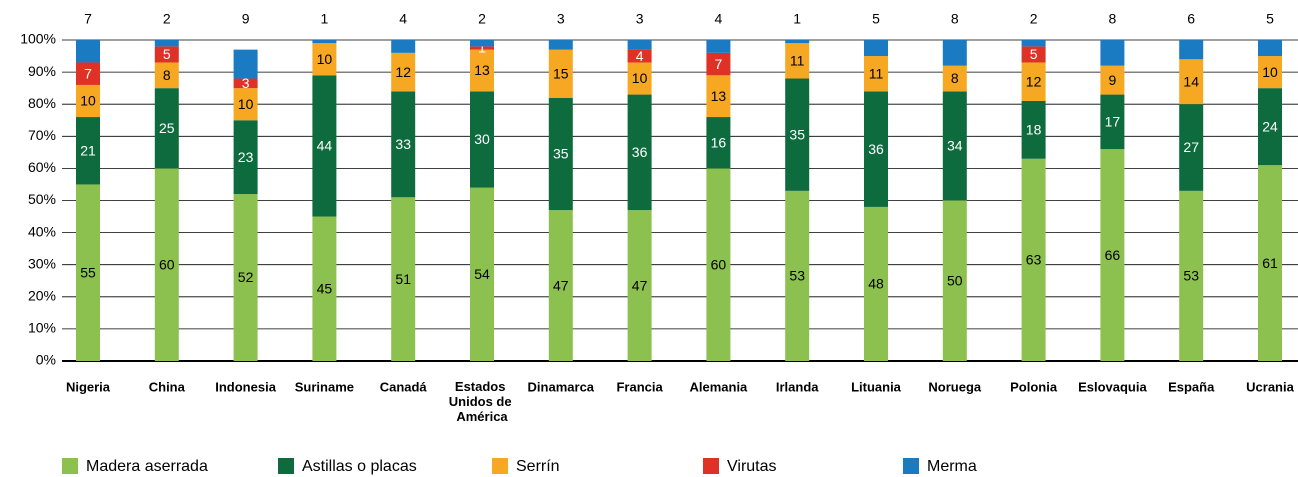  Describe the element at coordinates (42, 263) in the screenshot. I see `y-tick-label: 30%` at that location.